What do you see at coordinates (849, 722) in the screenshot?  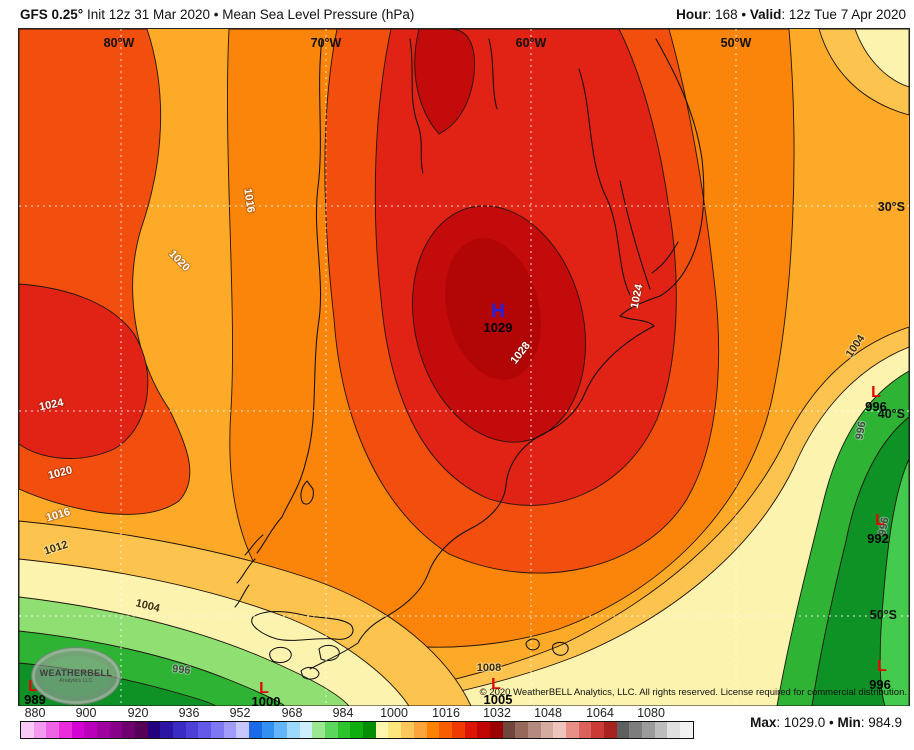 I see `min-label: Min` at bounding box center [849, 722].